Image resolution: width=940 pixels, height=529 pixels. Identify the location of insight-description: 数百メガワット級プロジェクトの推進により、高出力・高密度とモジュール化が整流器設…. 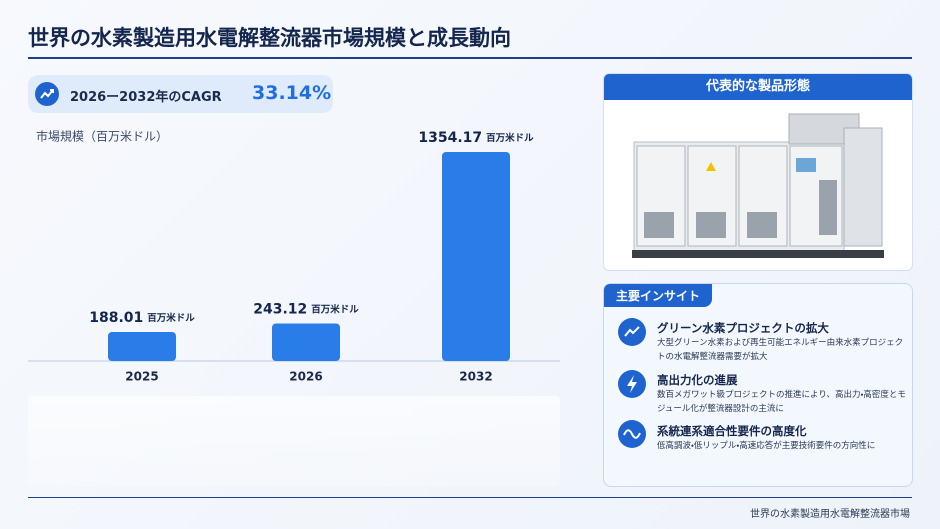
(781, 402).